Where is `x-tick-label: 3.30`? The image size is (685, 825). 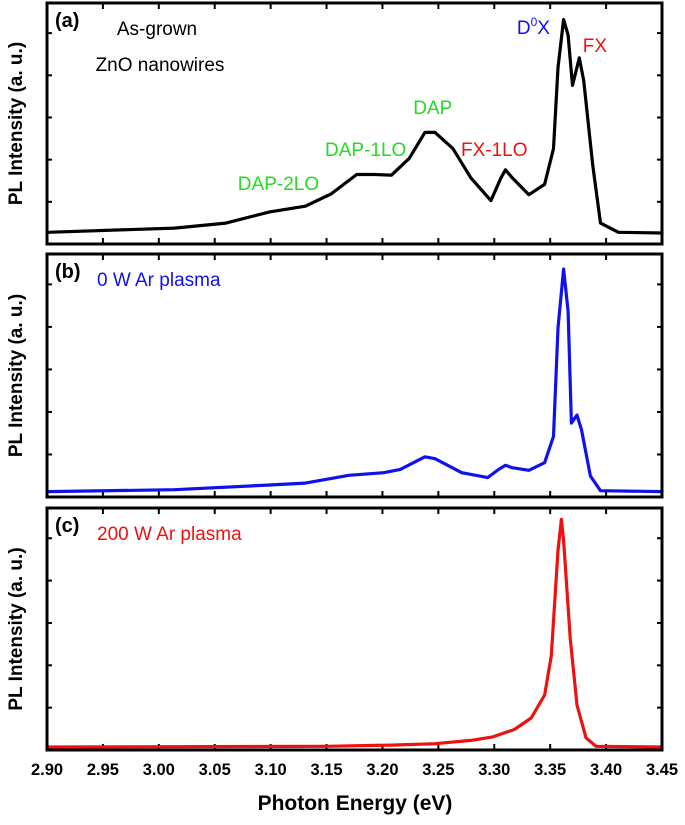
x-tick-label: 3.30 is located at coordinates (494, 770).